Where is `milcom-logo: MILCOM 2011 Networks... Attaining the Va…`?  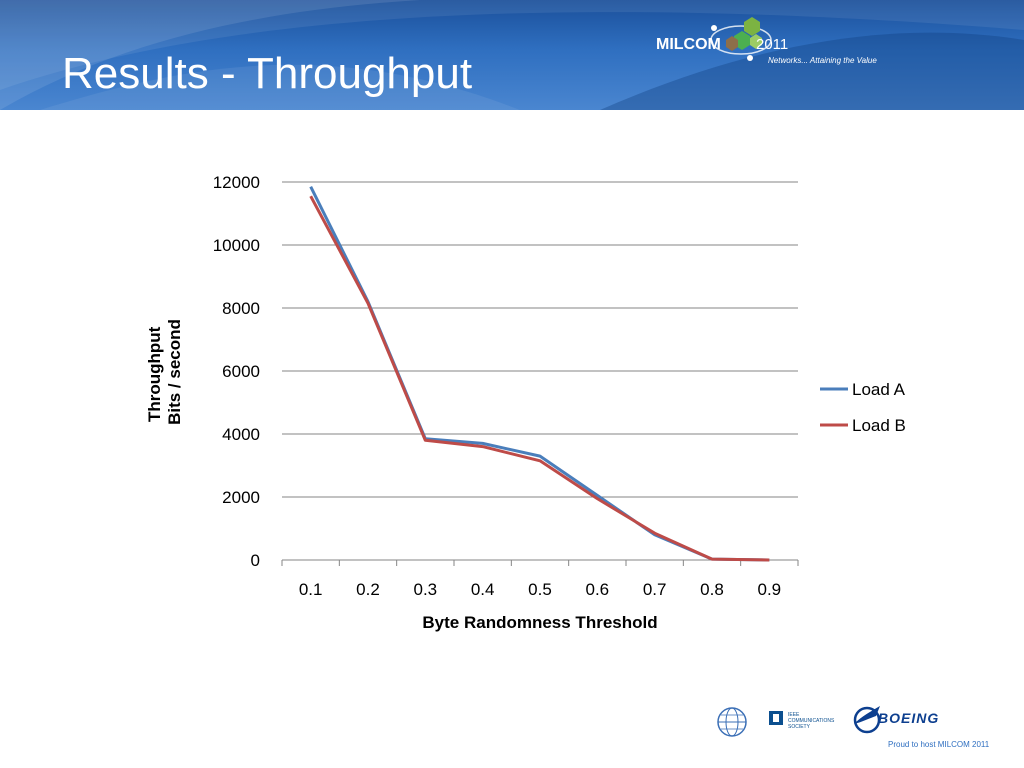 milcom-logo: MILCOM 2011 Networks... Attaining the Va… is located at coordinates (771, 44).